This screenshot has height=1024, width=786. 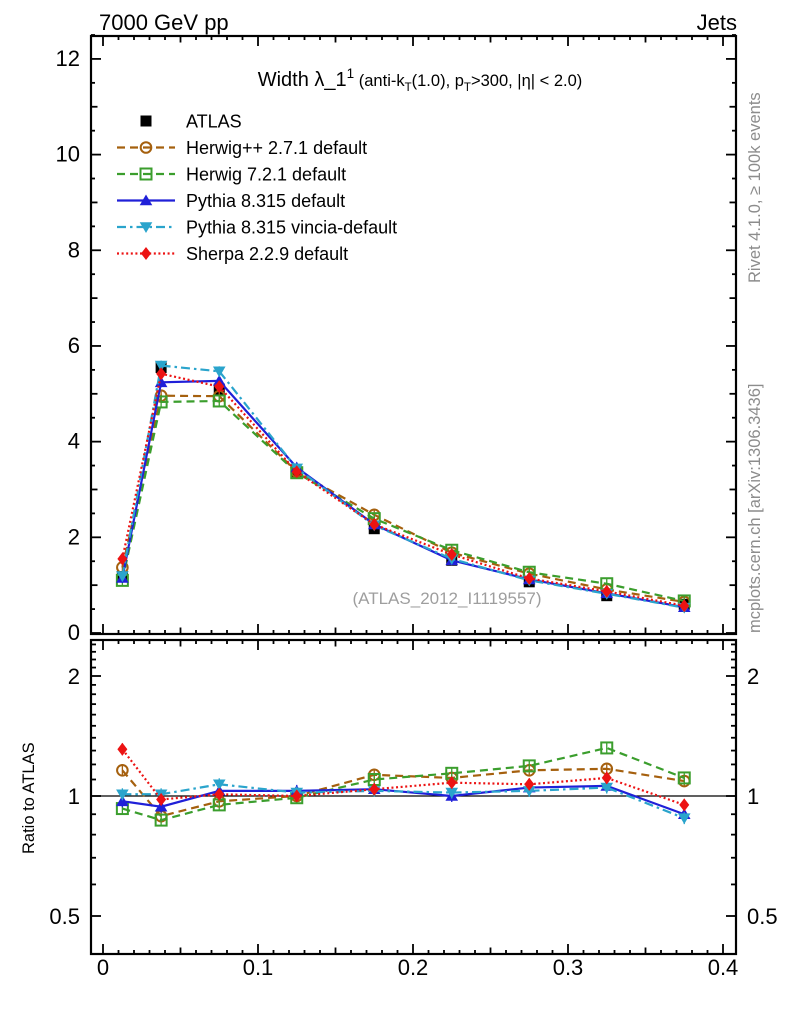 What do you see at coordinates (74, 632) in the screenshot?
I see `y-main-tick-label: 0` at bounding box center [74, 632].